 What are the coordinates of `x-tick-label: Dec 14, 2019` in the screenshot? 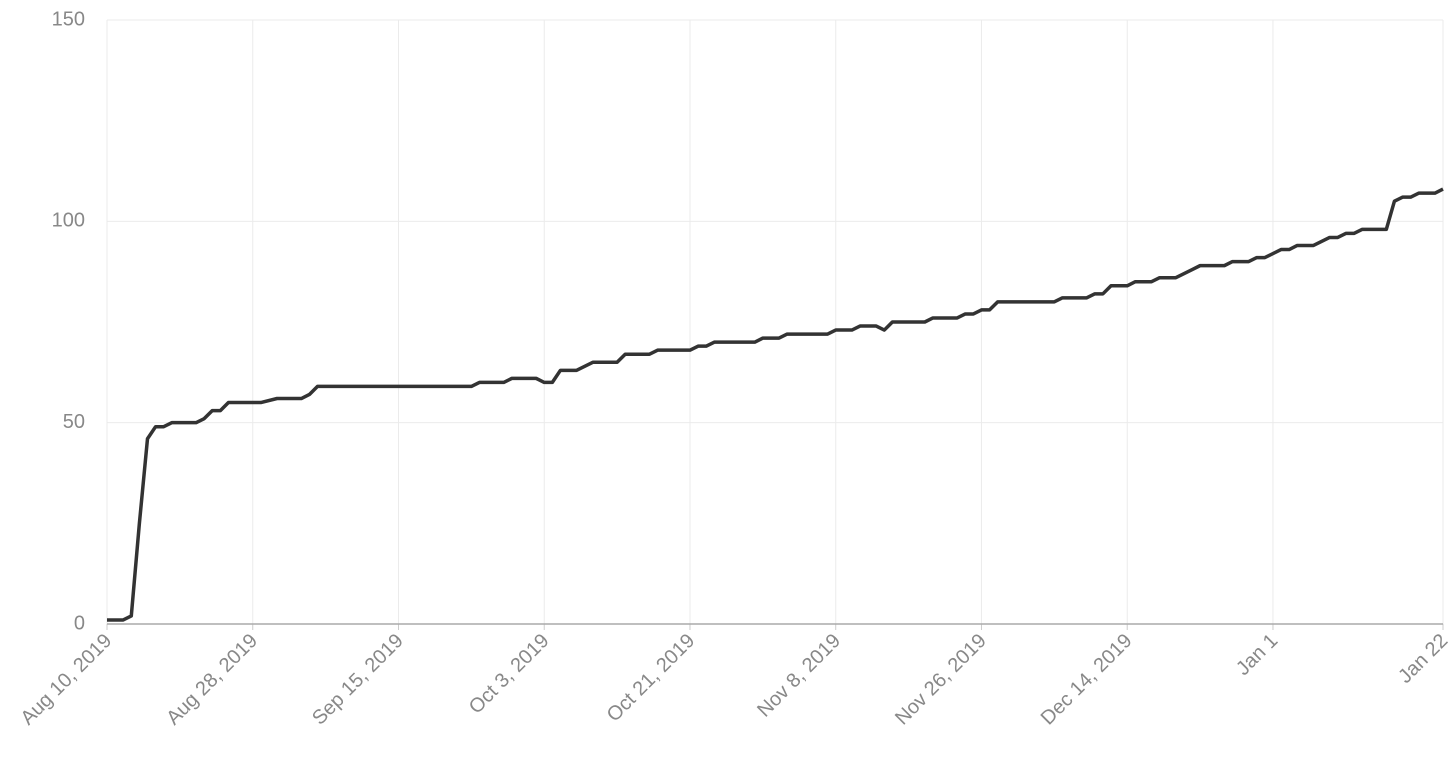 It's located at (1087, 680).